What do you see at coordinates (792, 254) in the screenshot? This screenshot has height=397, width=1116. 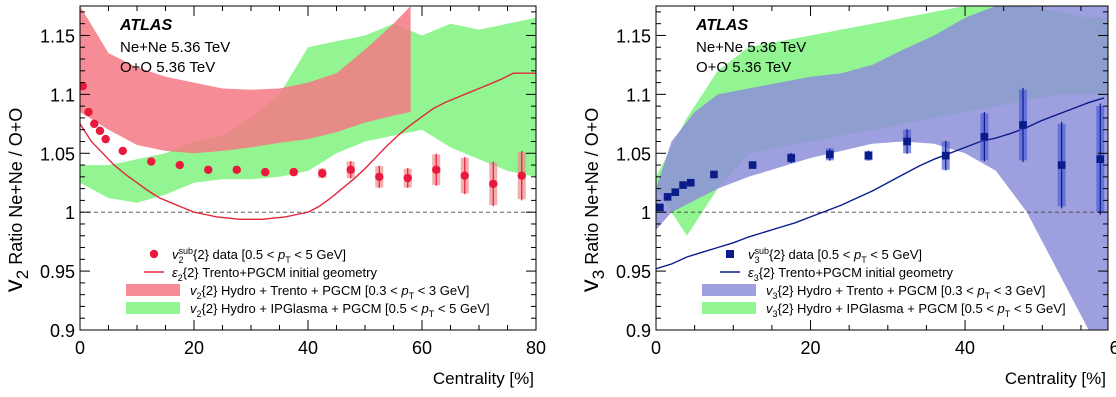 I see `legend-text: {2} data` at bounding box center [792, 254].